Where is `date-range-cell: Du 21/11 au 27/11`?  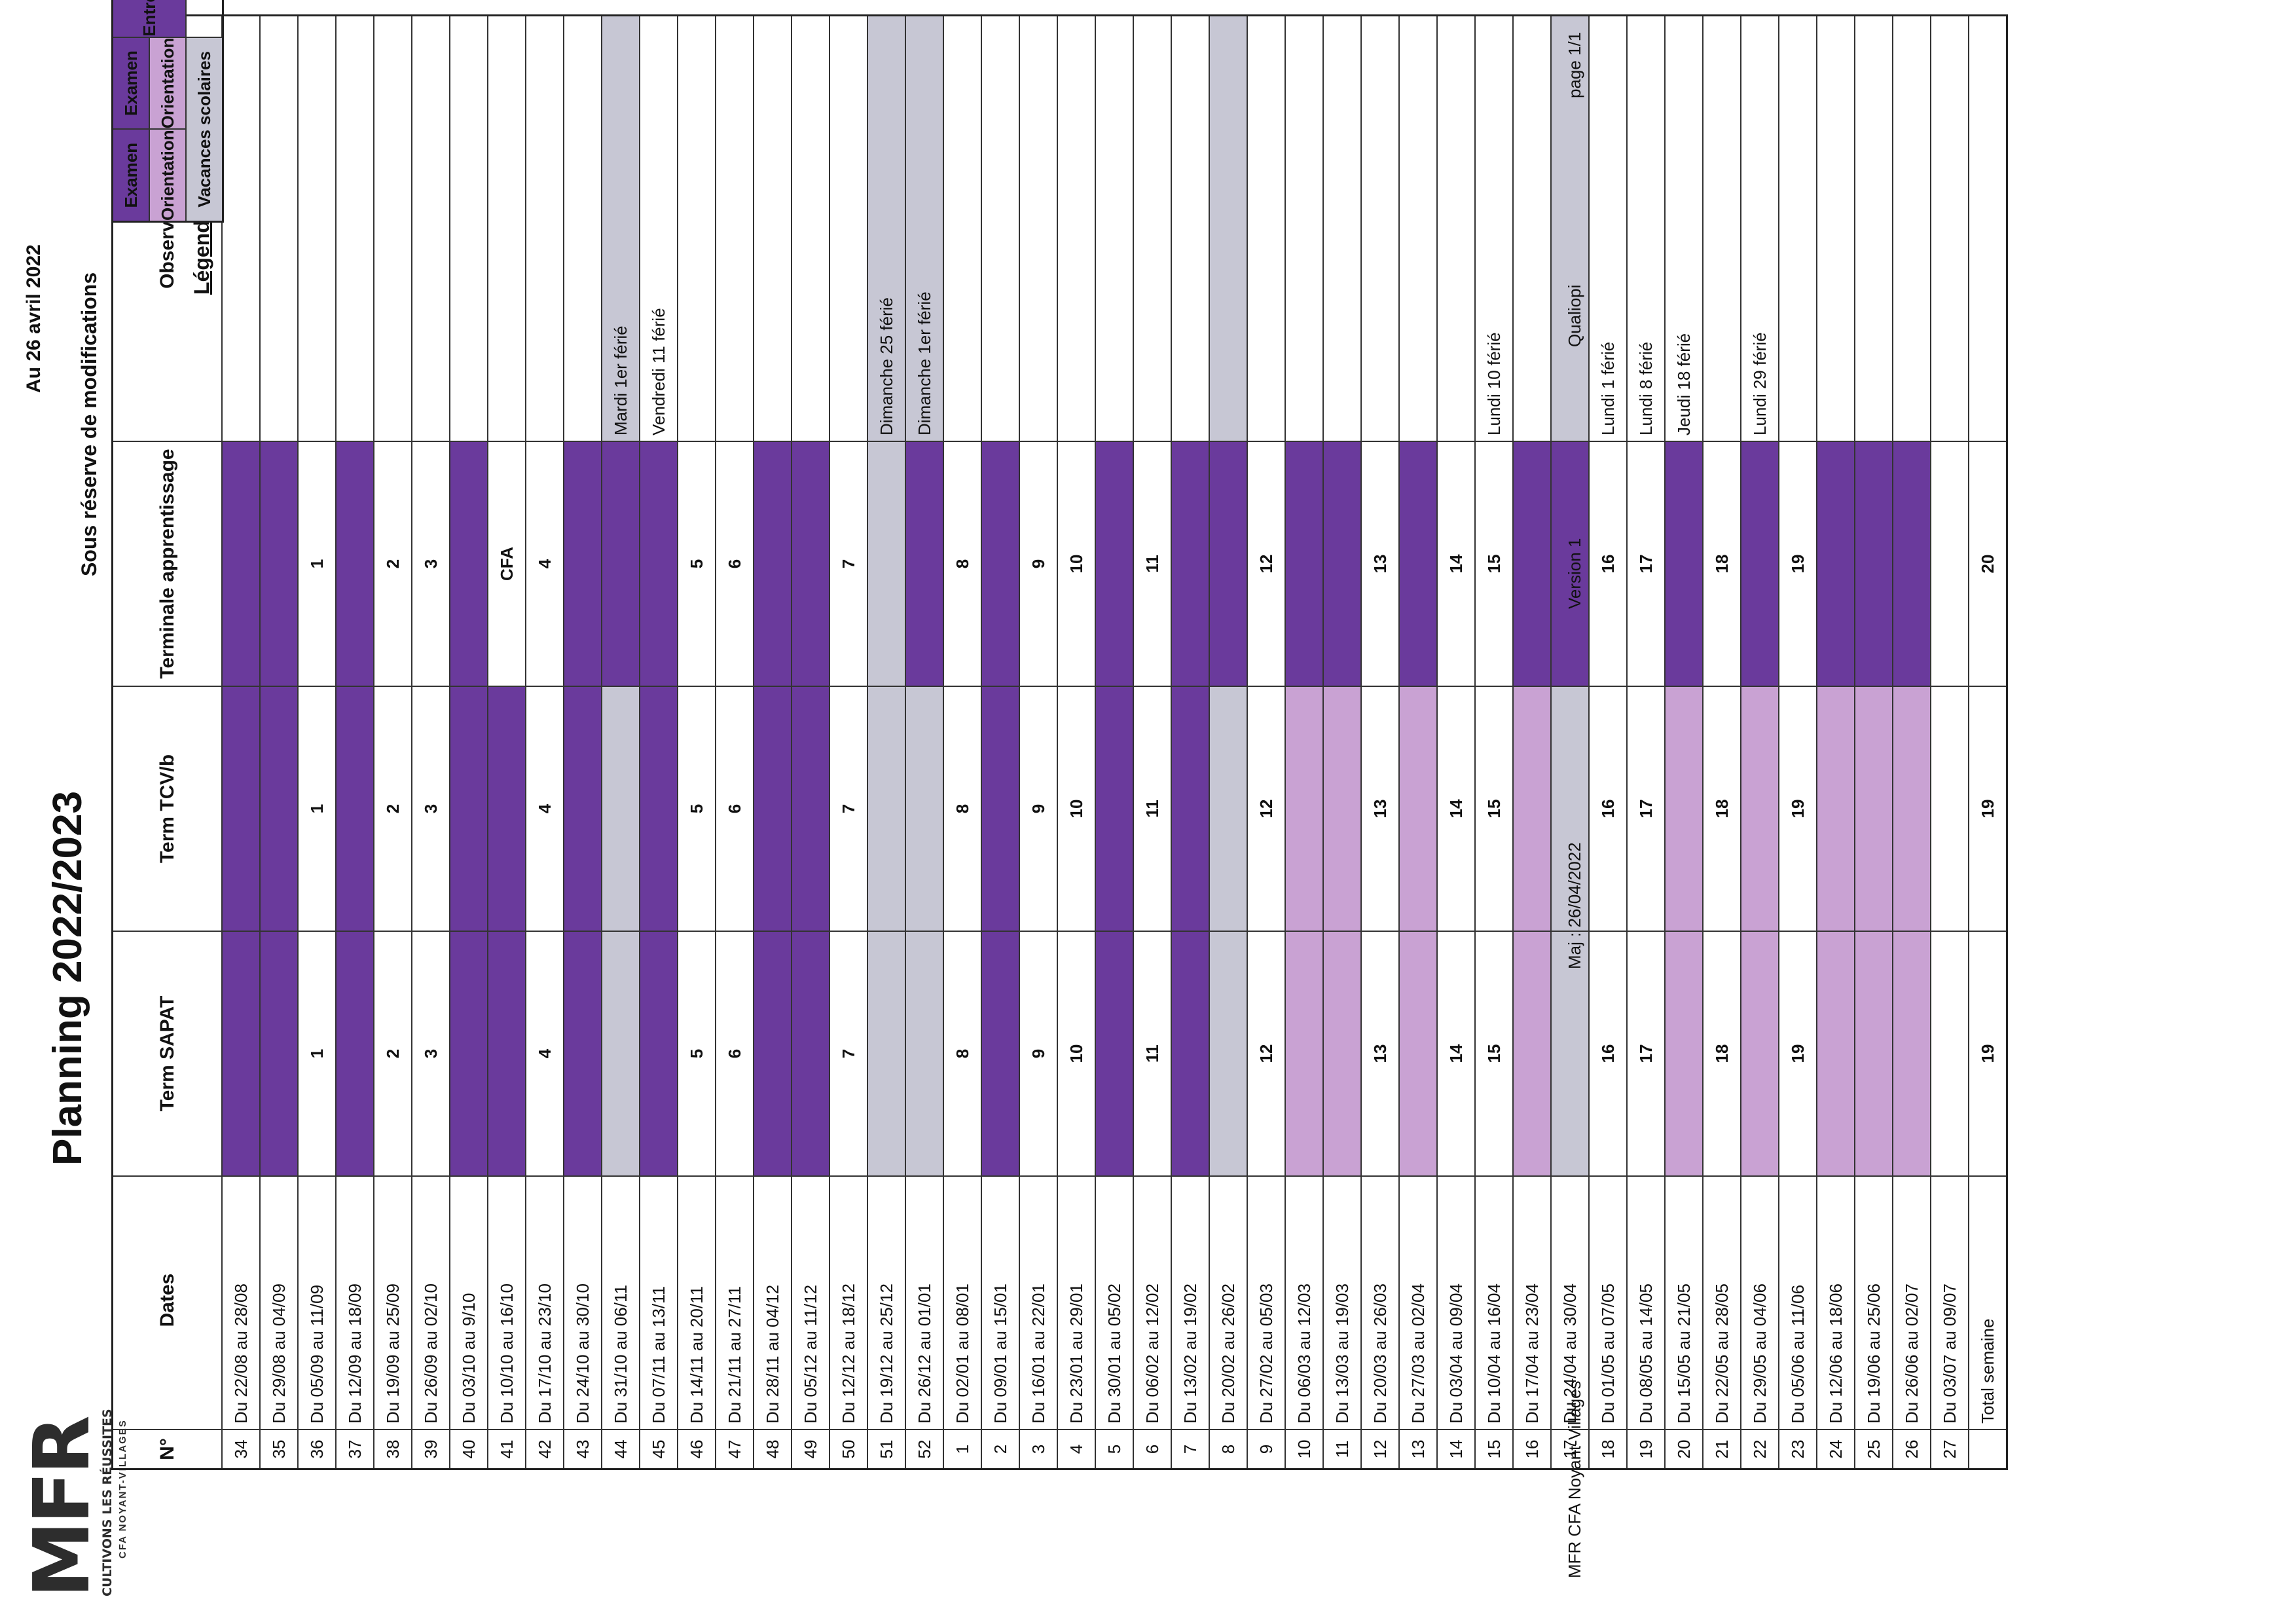
date-range-cell: Du 21/11 au 27/11 is located at coordinates (735, 1303).